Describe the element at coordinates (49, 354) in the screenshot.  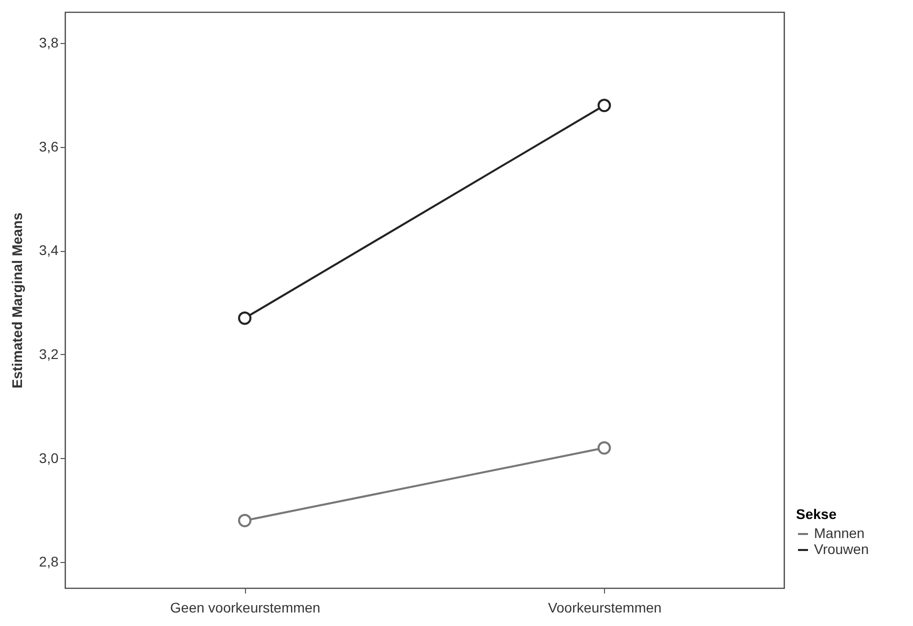
I see `y-tick-label: 3,2` at that location.